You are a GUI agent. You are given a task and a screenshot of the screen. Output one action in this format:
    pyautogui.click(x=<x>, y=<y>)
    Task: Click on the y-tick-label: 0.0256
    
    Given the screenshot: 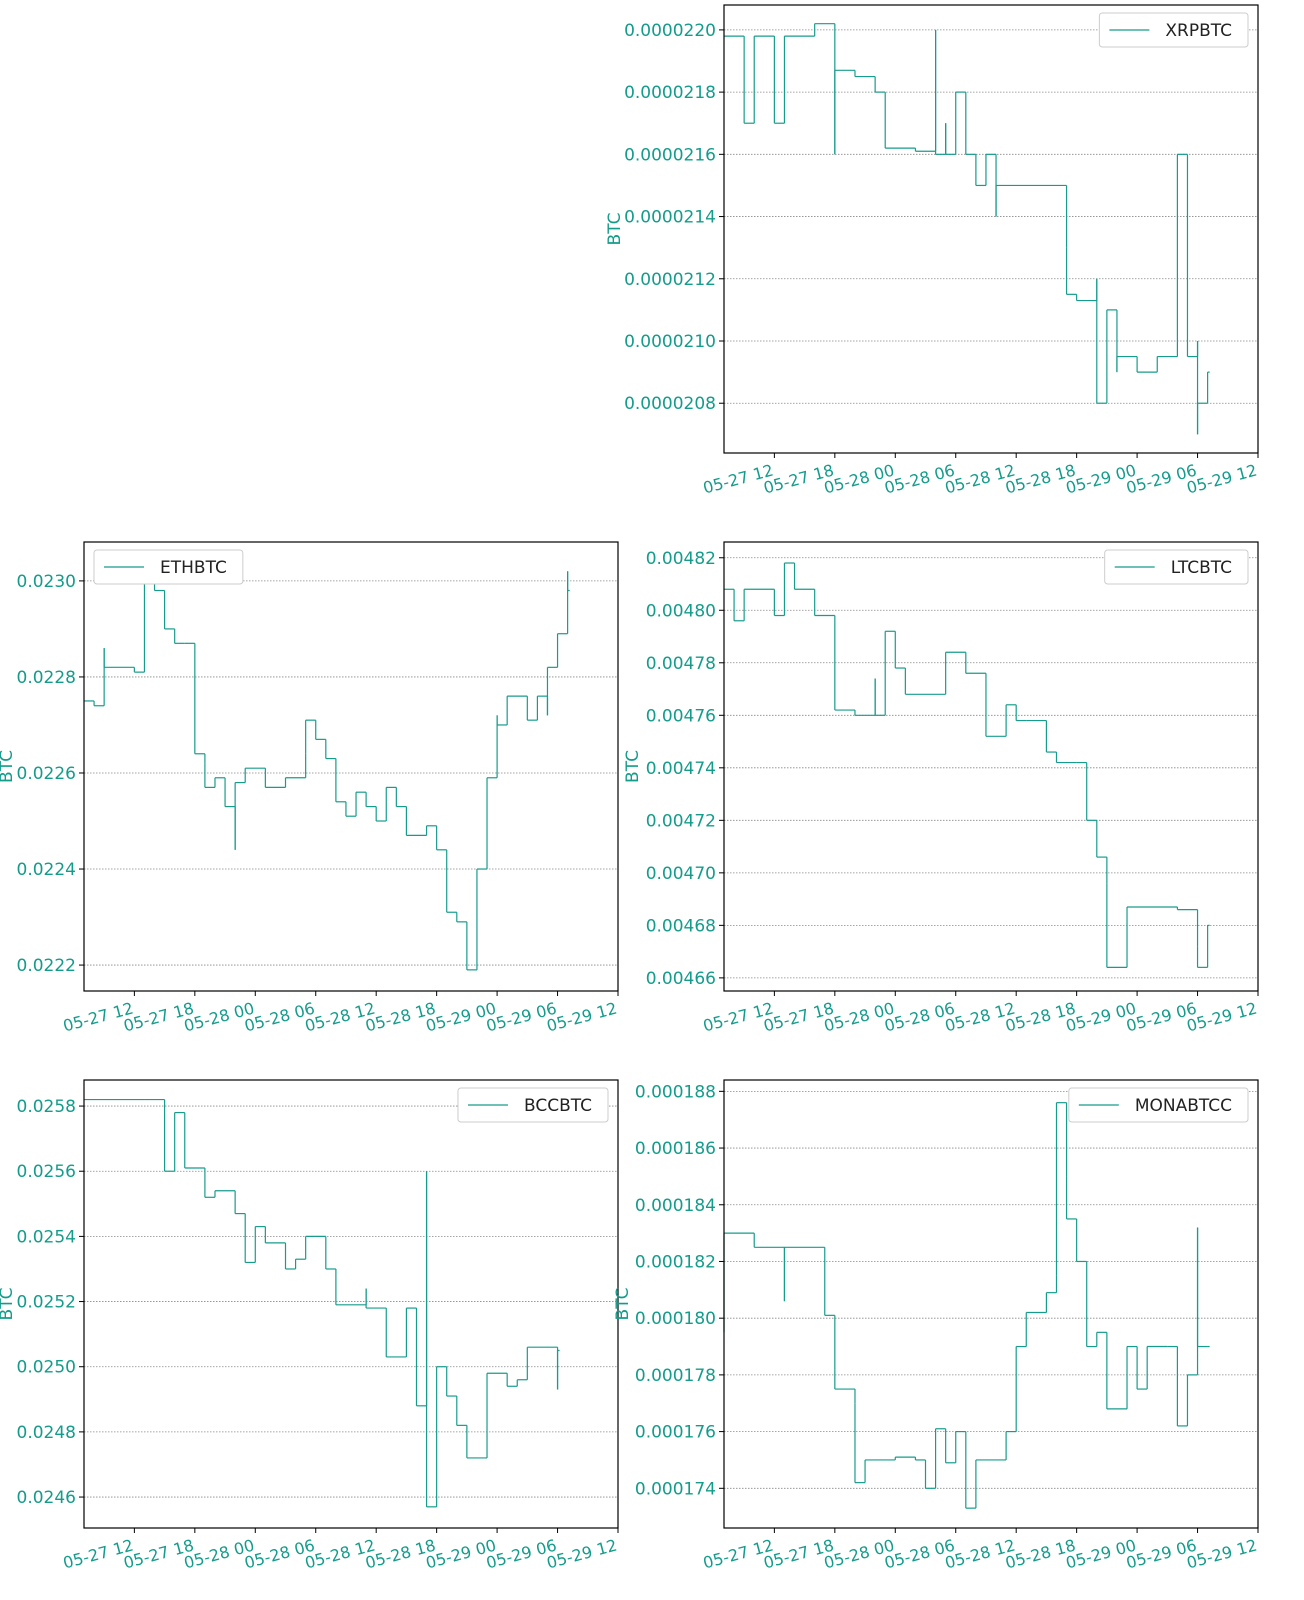 What is the action you would take?
    pyautogui.click(x=46, y=1172)
    